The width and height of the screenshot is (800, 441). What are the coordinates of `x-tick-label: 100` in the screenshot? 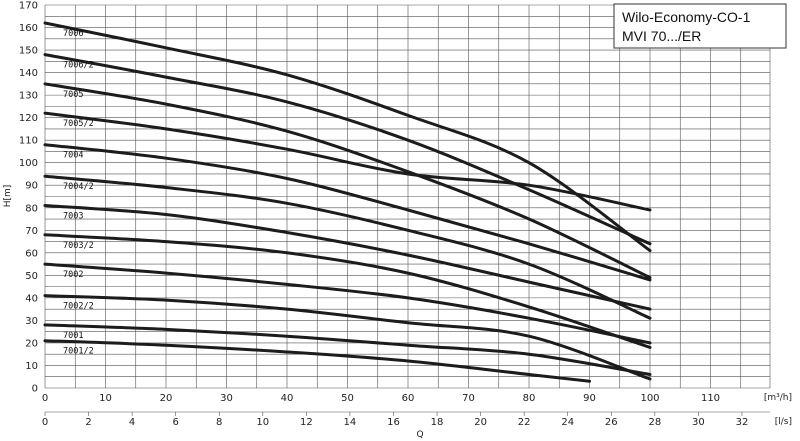 It's located at (649, 398).